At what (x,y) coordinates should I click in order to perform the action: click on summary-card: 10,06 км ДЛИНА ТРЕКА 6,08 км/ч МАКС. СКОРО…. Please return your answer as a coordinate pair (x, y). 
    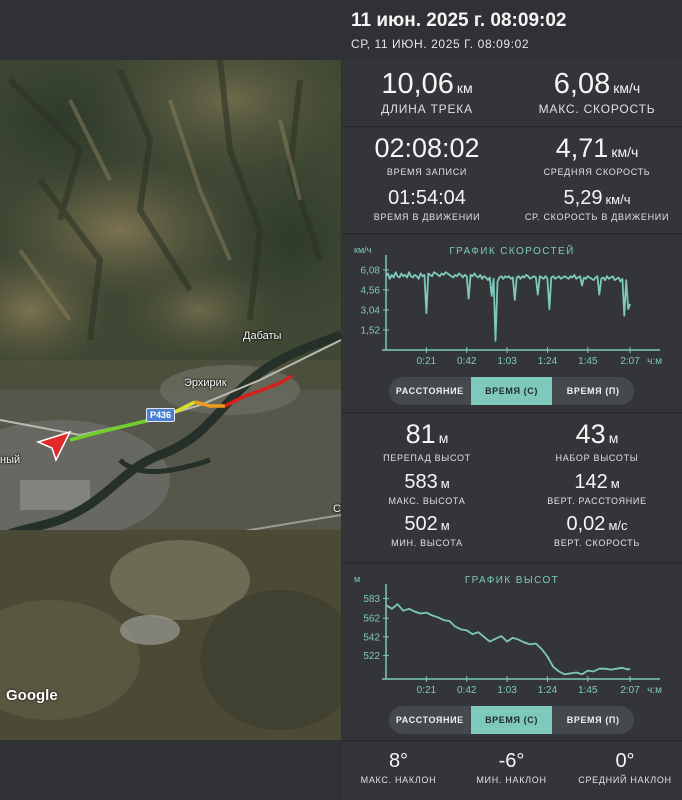
    Looking at the image, I should click on (512, 93).